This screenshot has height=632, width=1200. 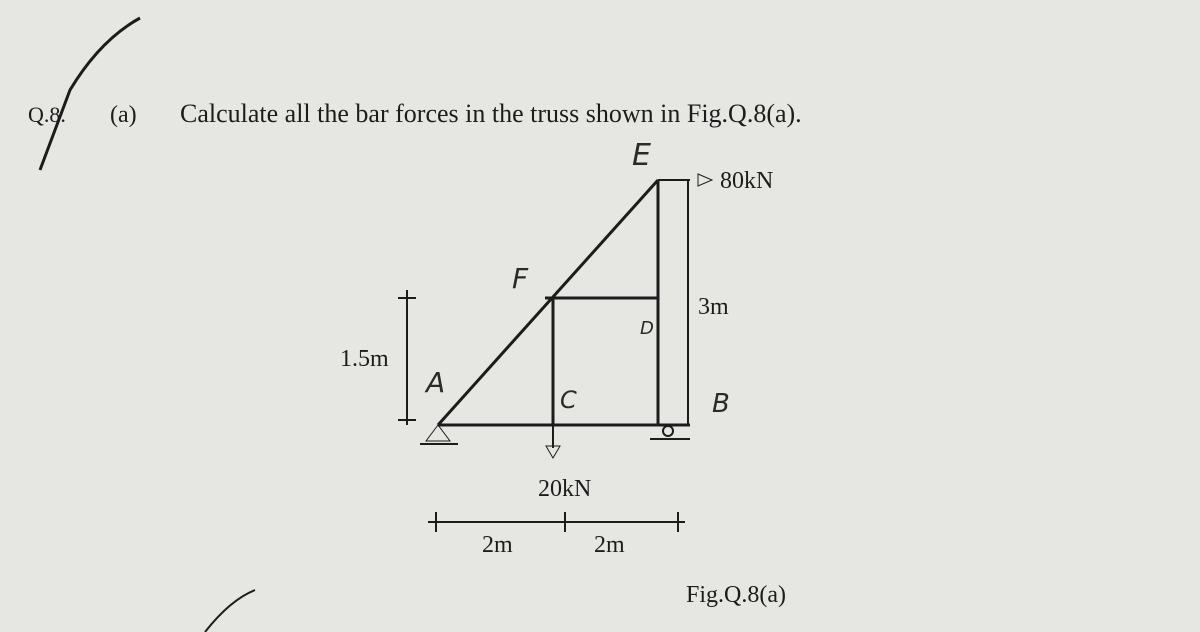 What do you see at coordinates (713, 307) in the screenshot?
I see `dimension-label: 3m` at bounding box center [713, 307].